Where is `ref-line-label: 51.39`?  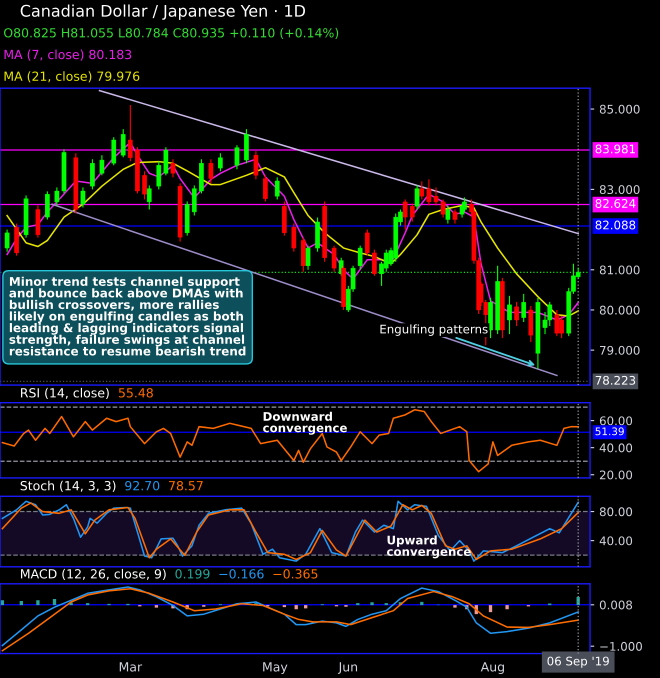
ref-line-label: 51.39 is located at coordinates (610, 431).